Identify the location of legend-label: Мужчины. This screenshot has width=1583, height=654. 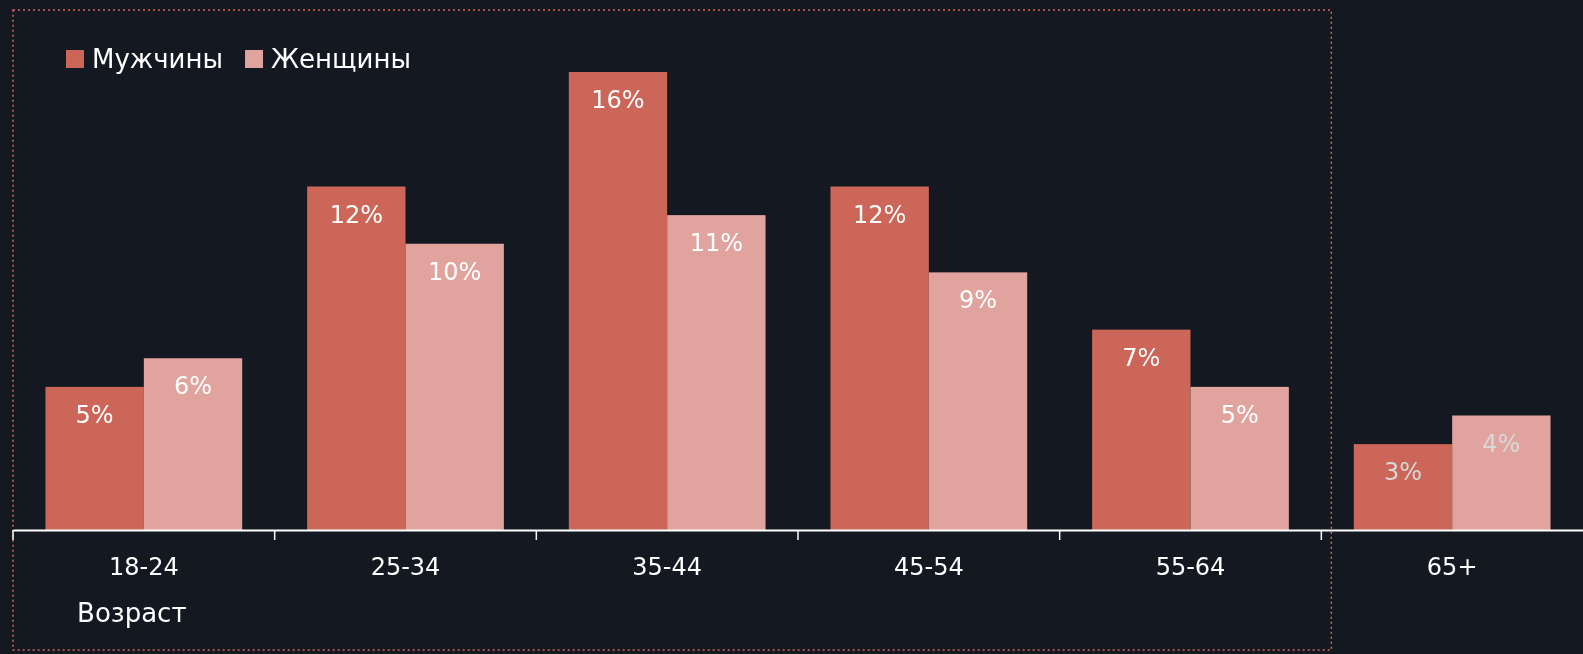
(158, 59).